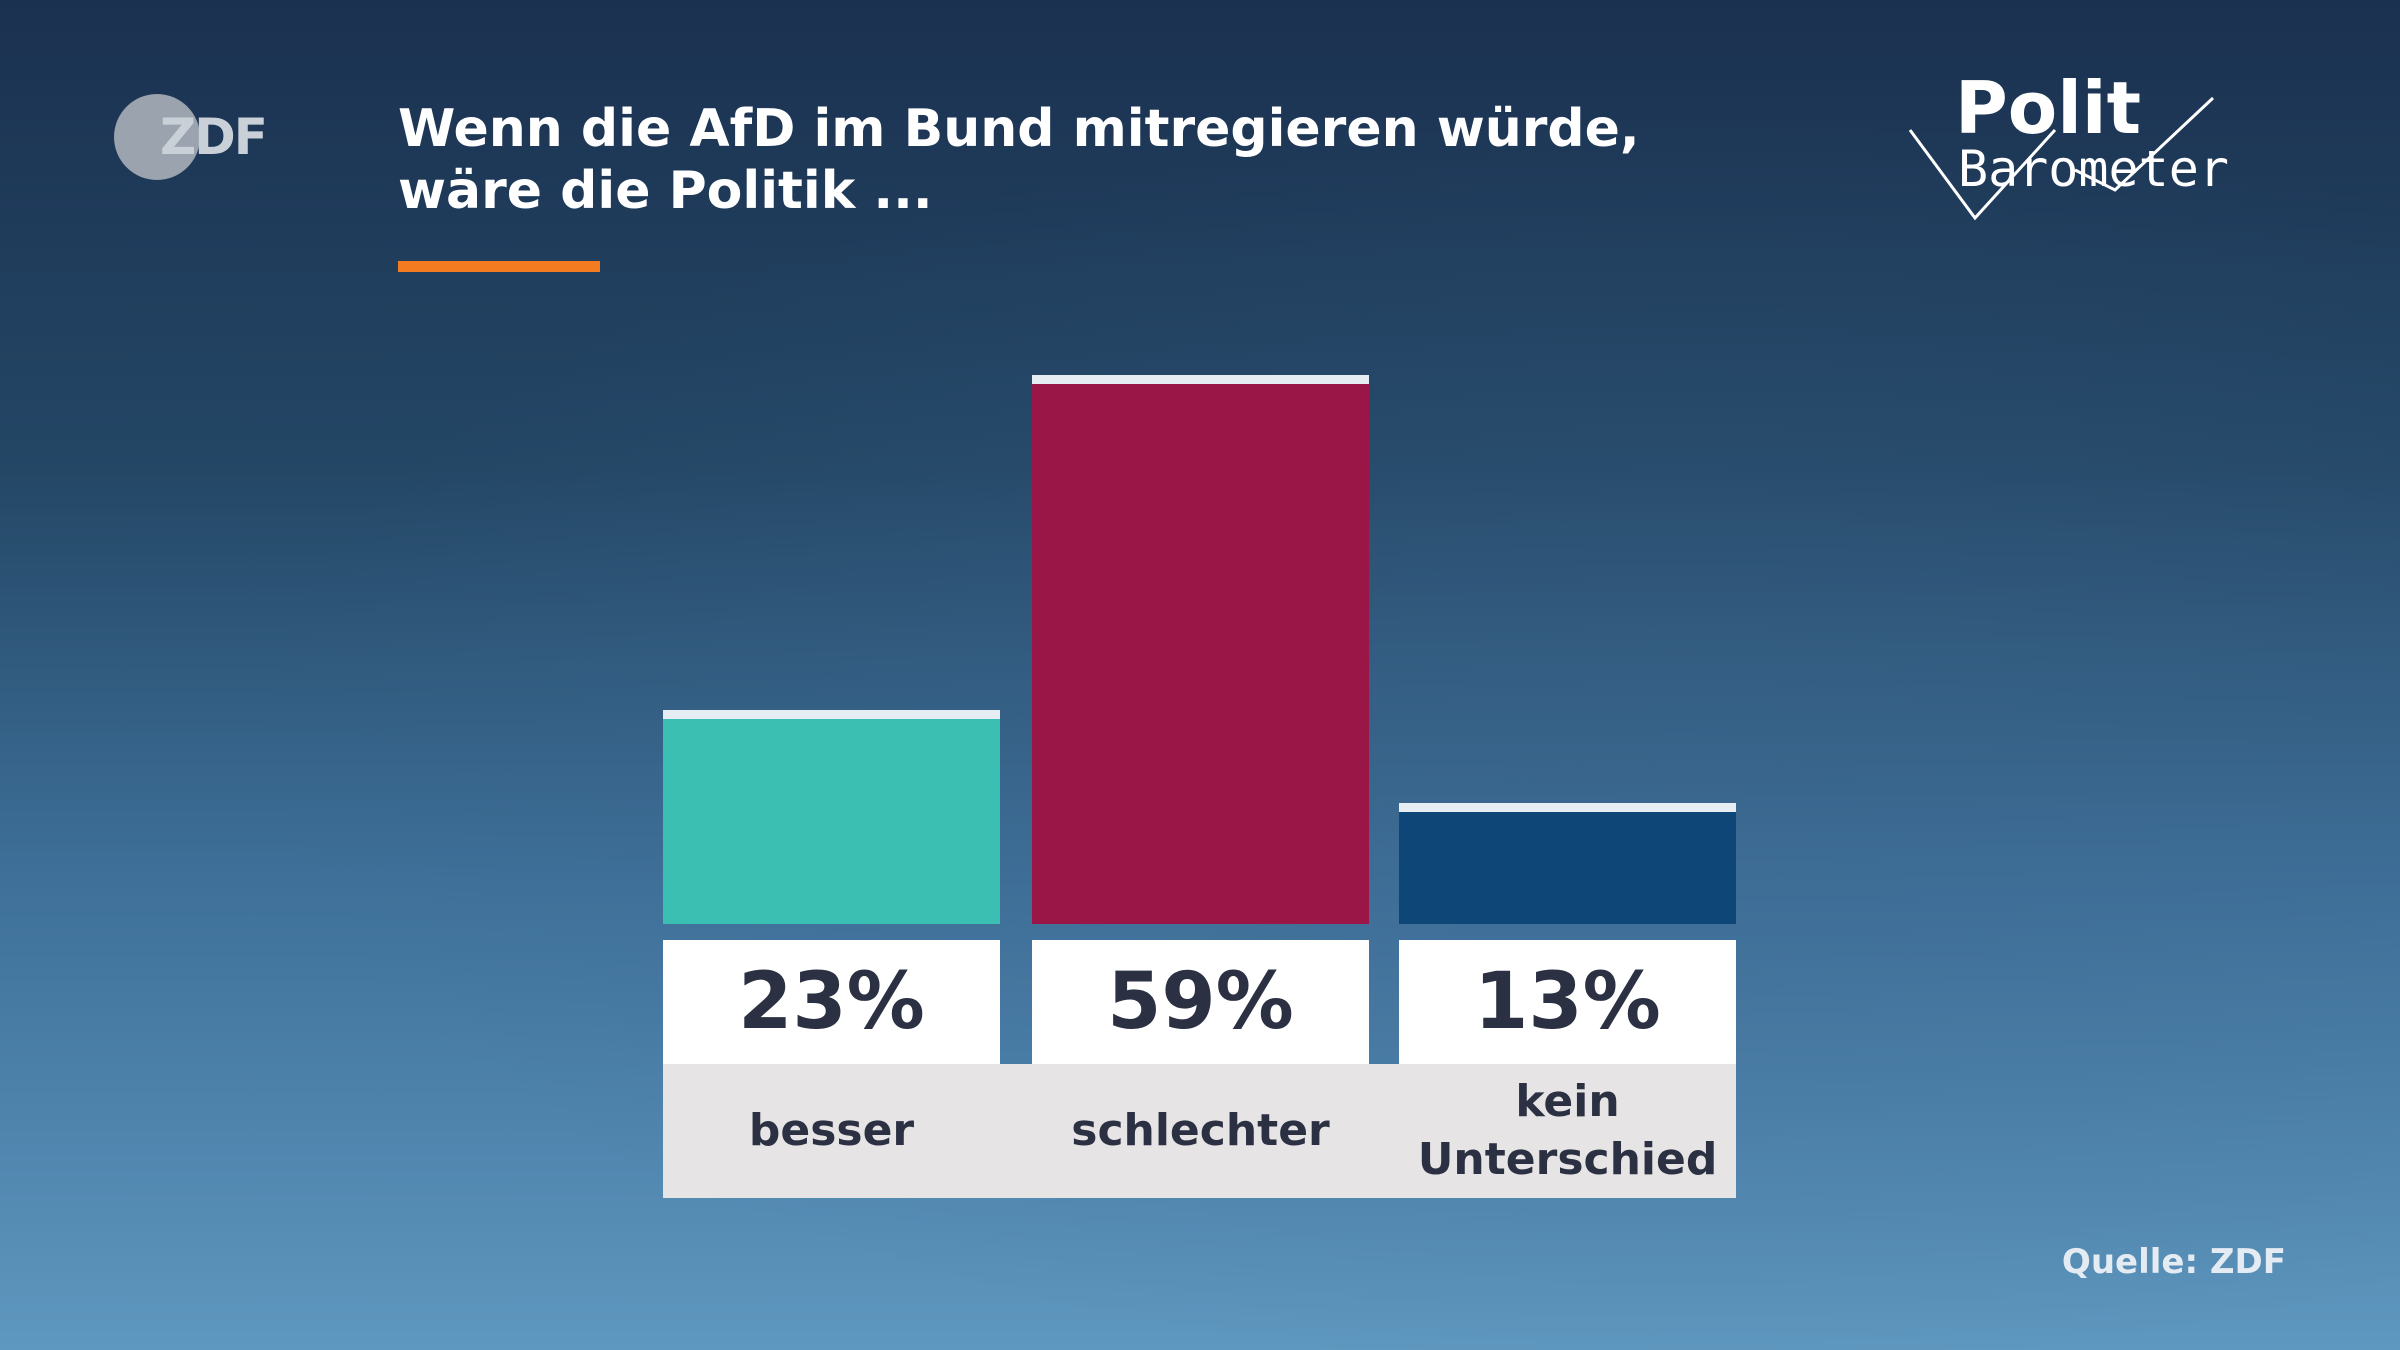  Describe the element at coordinates (831, 1002) in the screenshot. I see `value-label: 23%` at that location.